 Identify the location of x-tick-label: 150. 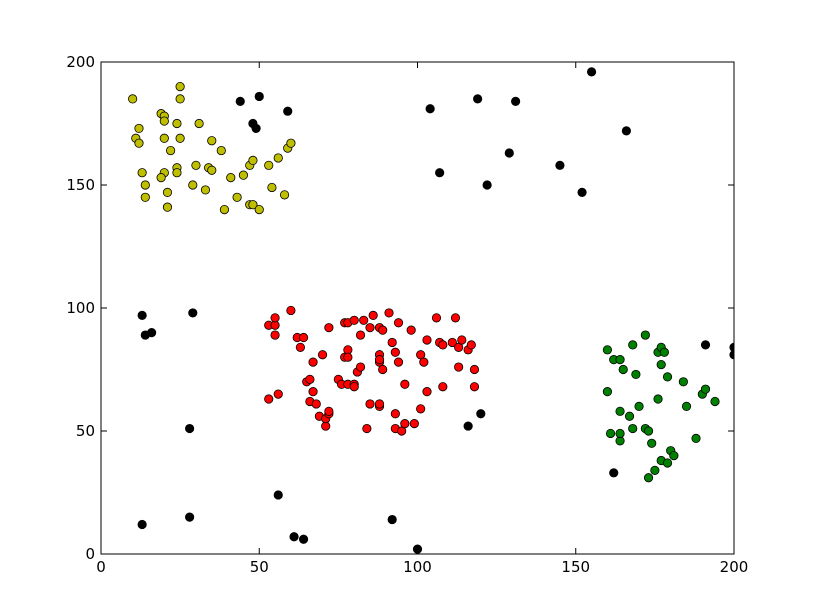
(575, 567).